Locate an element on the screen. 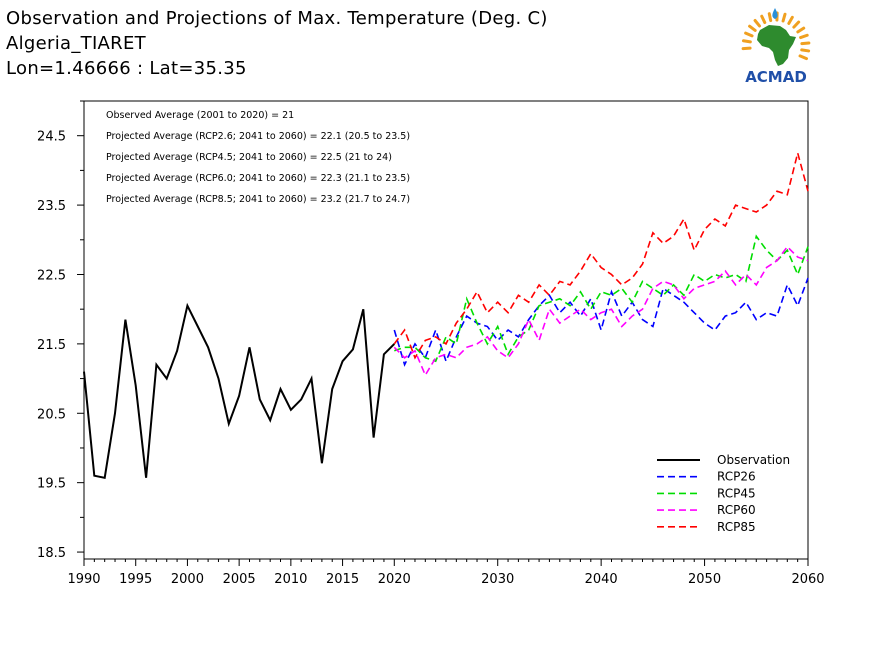 The image size is (879, 659). legend-label: RCP85 is located at coordinates (736, 527).